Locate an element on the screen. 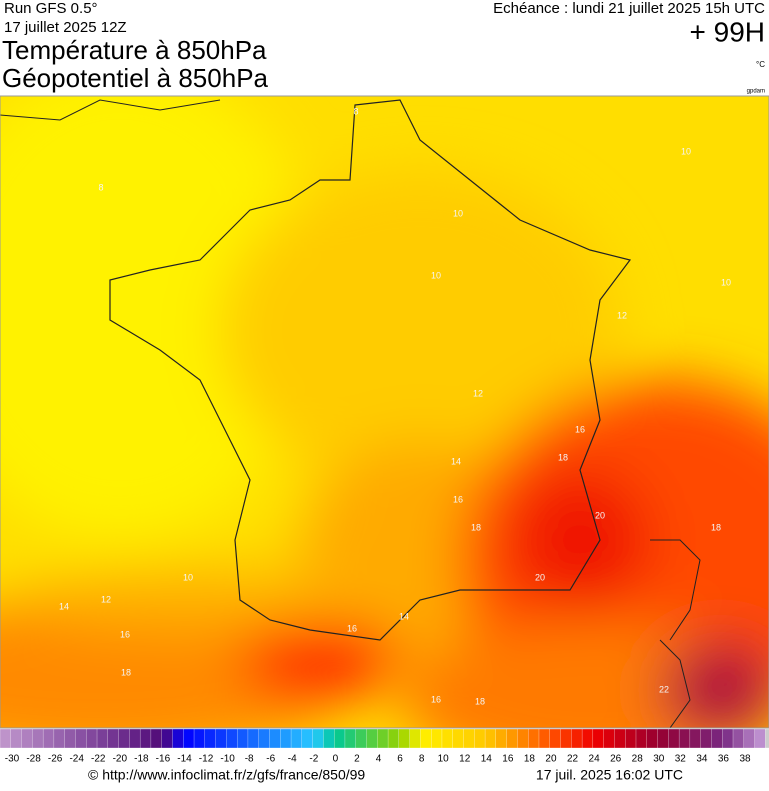 This screenshot has width=769, height=791. colorbar-label: -8 is located at coordinates (249, 759).